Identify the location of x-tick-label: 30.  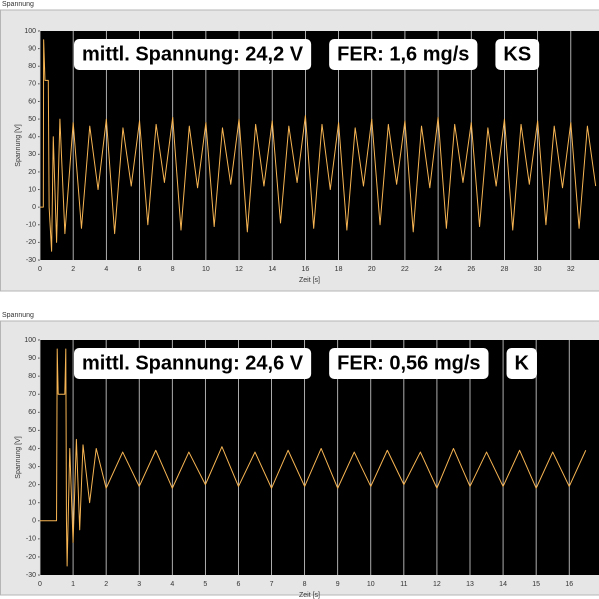
(538, 269).